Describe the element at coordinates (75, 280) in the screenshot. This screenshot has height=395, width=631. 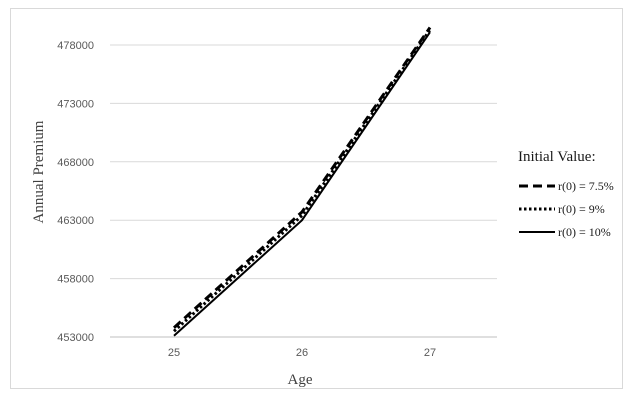
I see `y-tick-label: 458000` at that location.